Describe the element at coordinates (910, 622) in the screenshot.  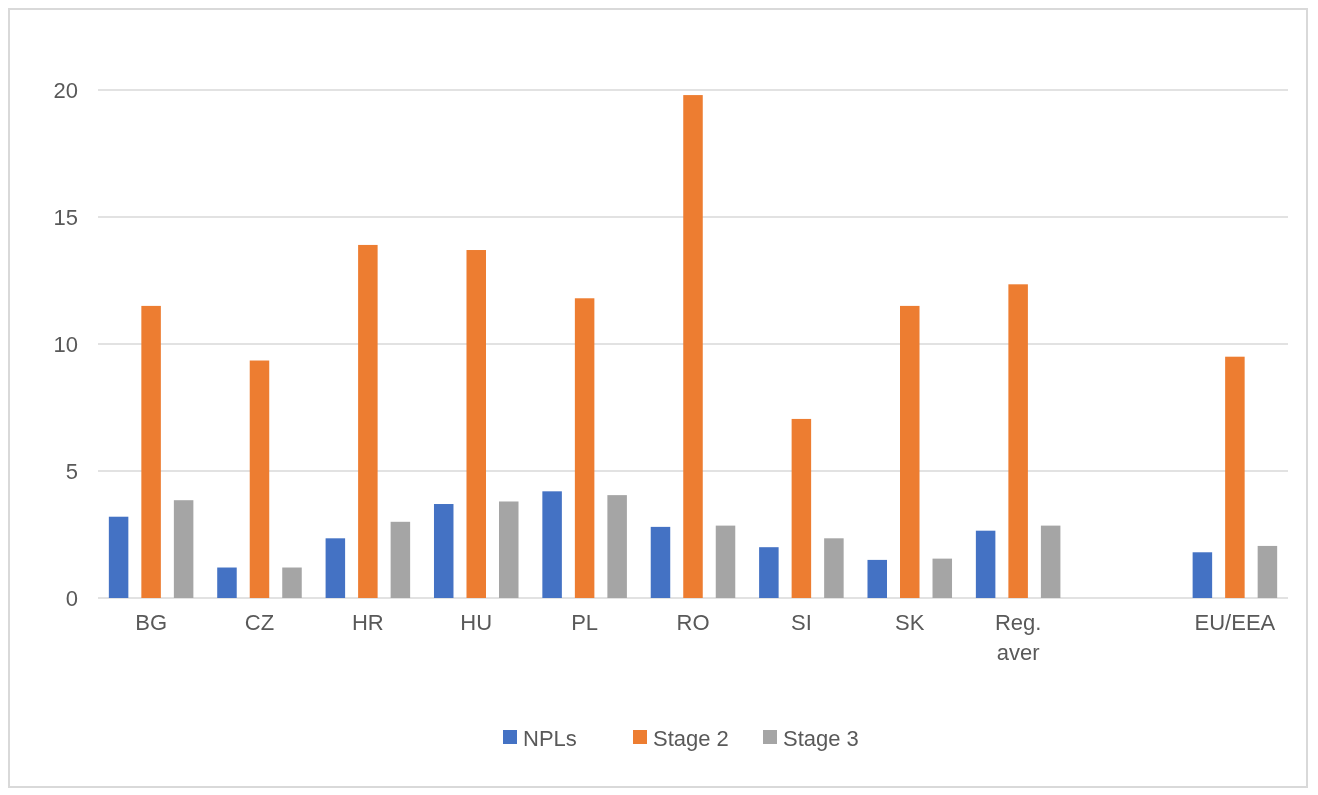
I see `x-tick-label: SK` at that location.